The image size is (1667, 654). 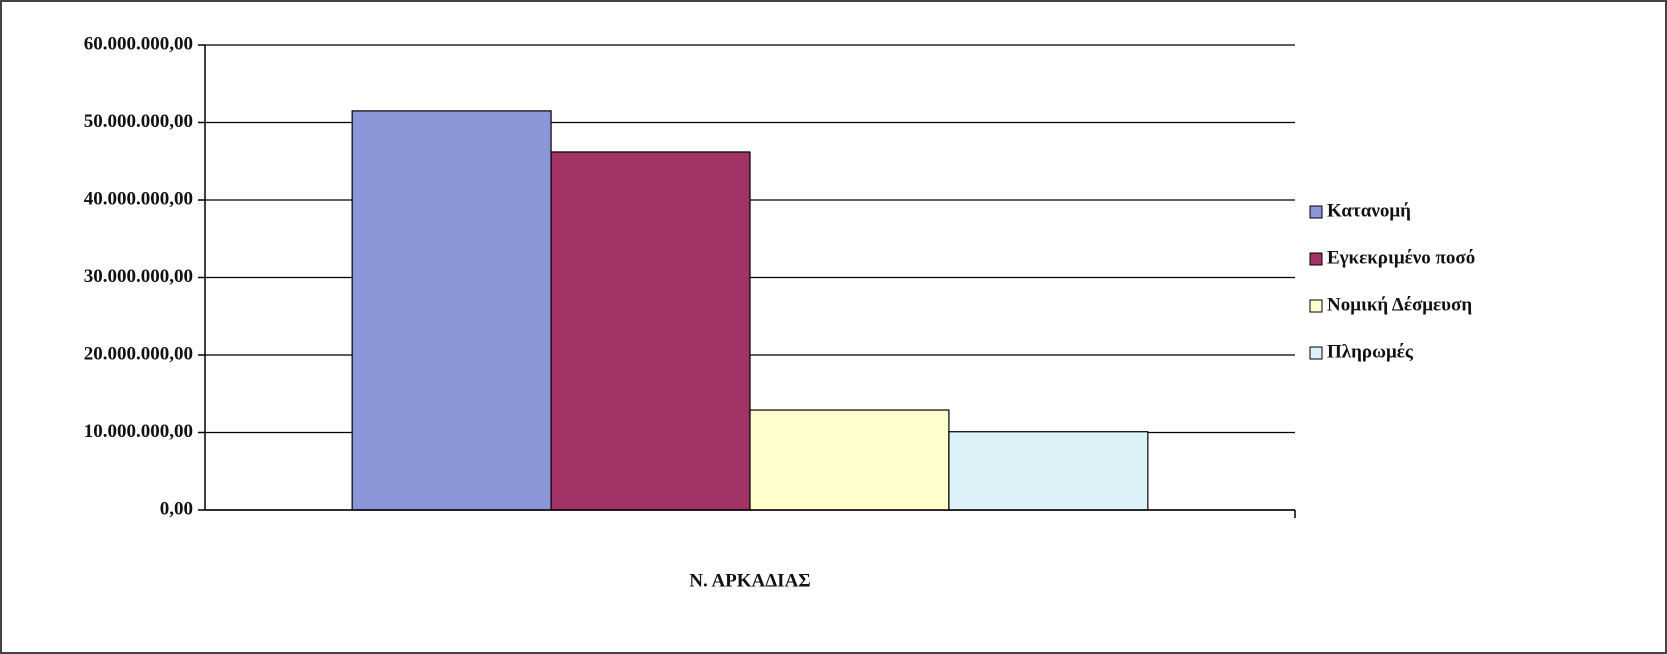 What do you see at coordinates (138, 353) in the screenshot?
I see `y-tick-label: 20.000.000,00` at bounding box center [138, 353].